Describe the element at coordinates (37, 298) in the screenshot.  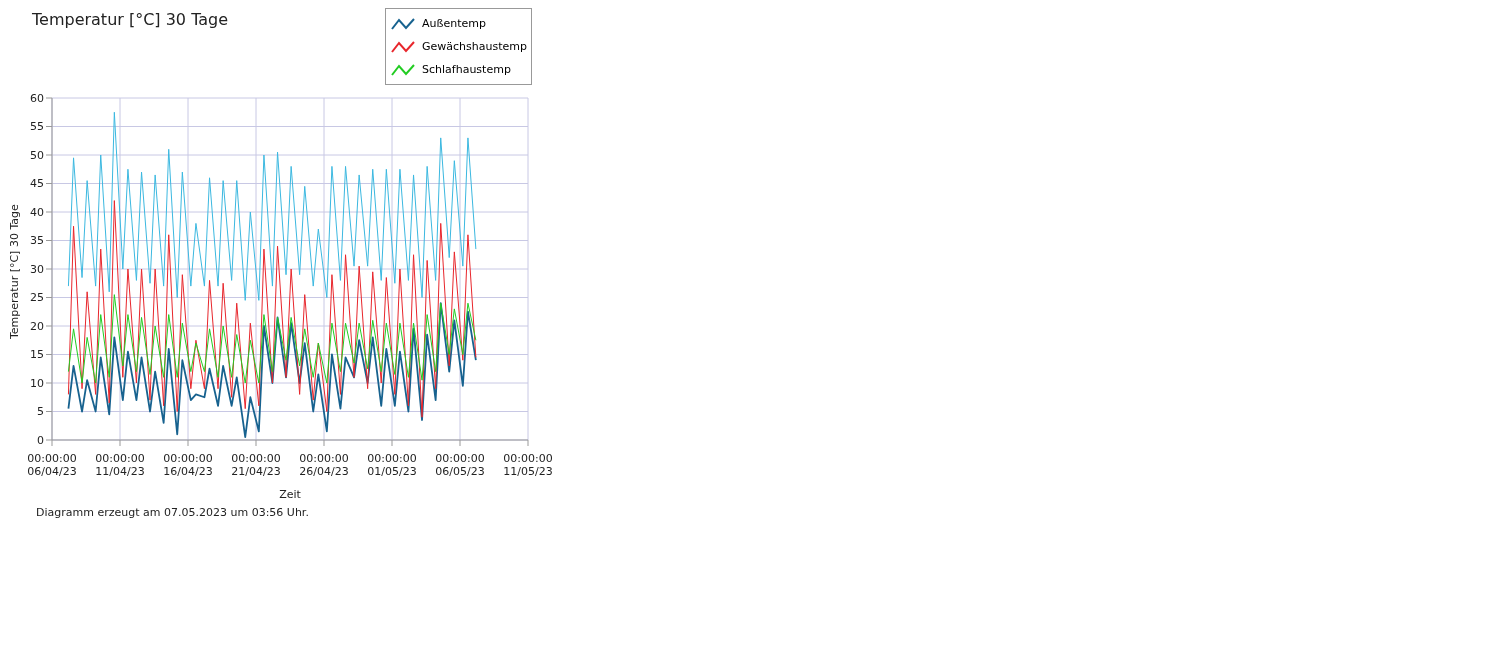
I see `y-tick-label: 25` at that location.